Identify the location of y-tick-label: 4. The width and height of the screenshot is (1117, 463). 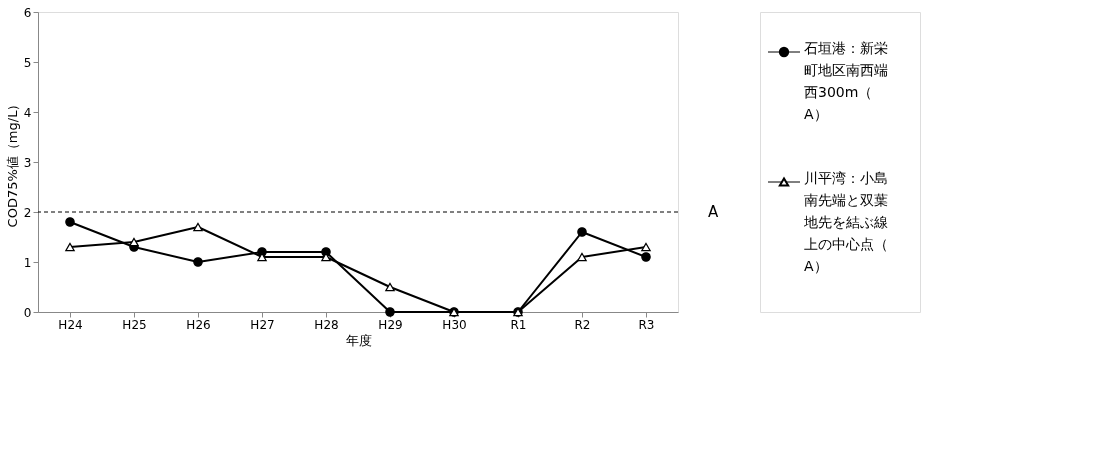
(27, 112).